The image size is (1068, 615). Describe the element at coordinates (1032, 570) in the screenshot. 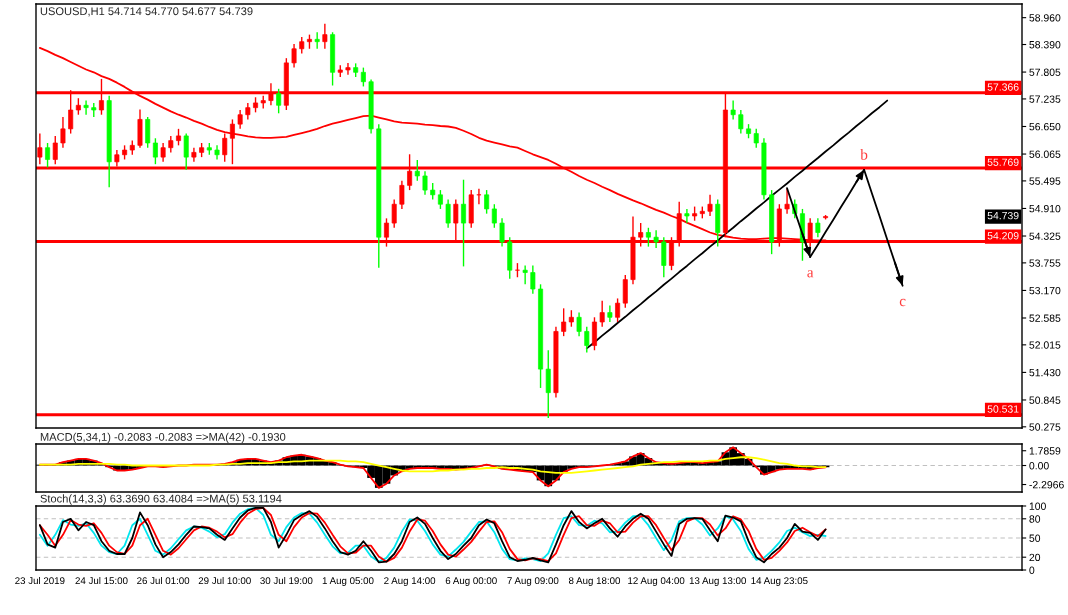

I see `y-tick-label: 0` at that location.